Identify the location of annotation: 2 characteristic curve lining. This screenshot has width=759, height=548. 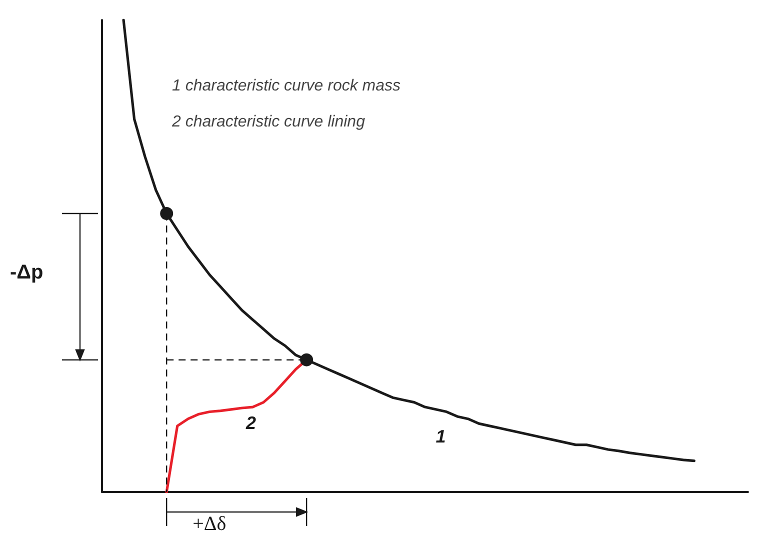
(268, 122).